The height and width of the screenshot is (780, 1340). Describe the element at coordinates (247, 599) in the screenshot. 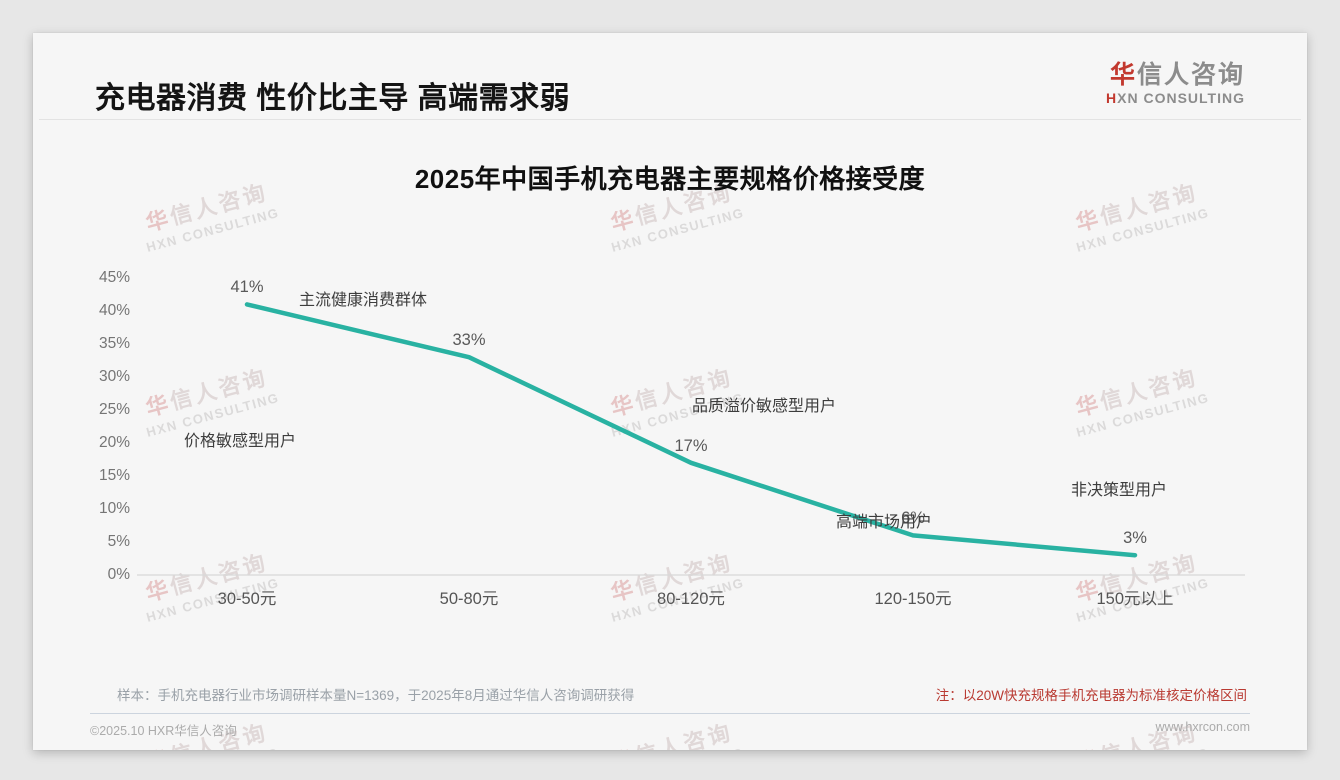

I see `x-axis-category-label: 30-50元` at that location.